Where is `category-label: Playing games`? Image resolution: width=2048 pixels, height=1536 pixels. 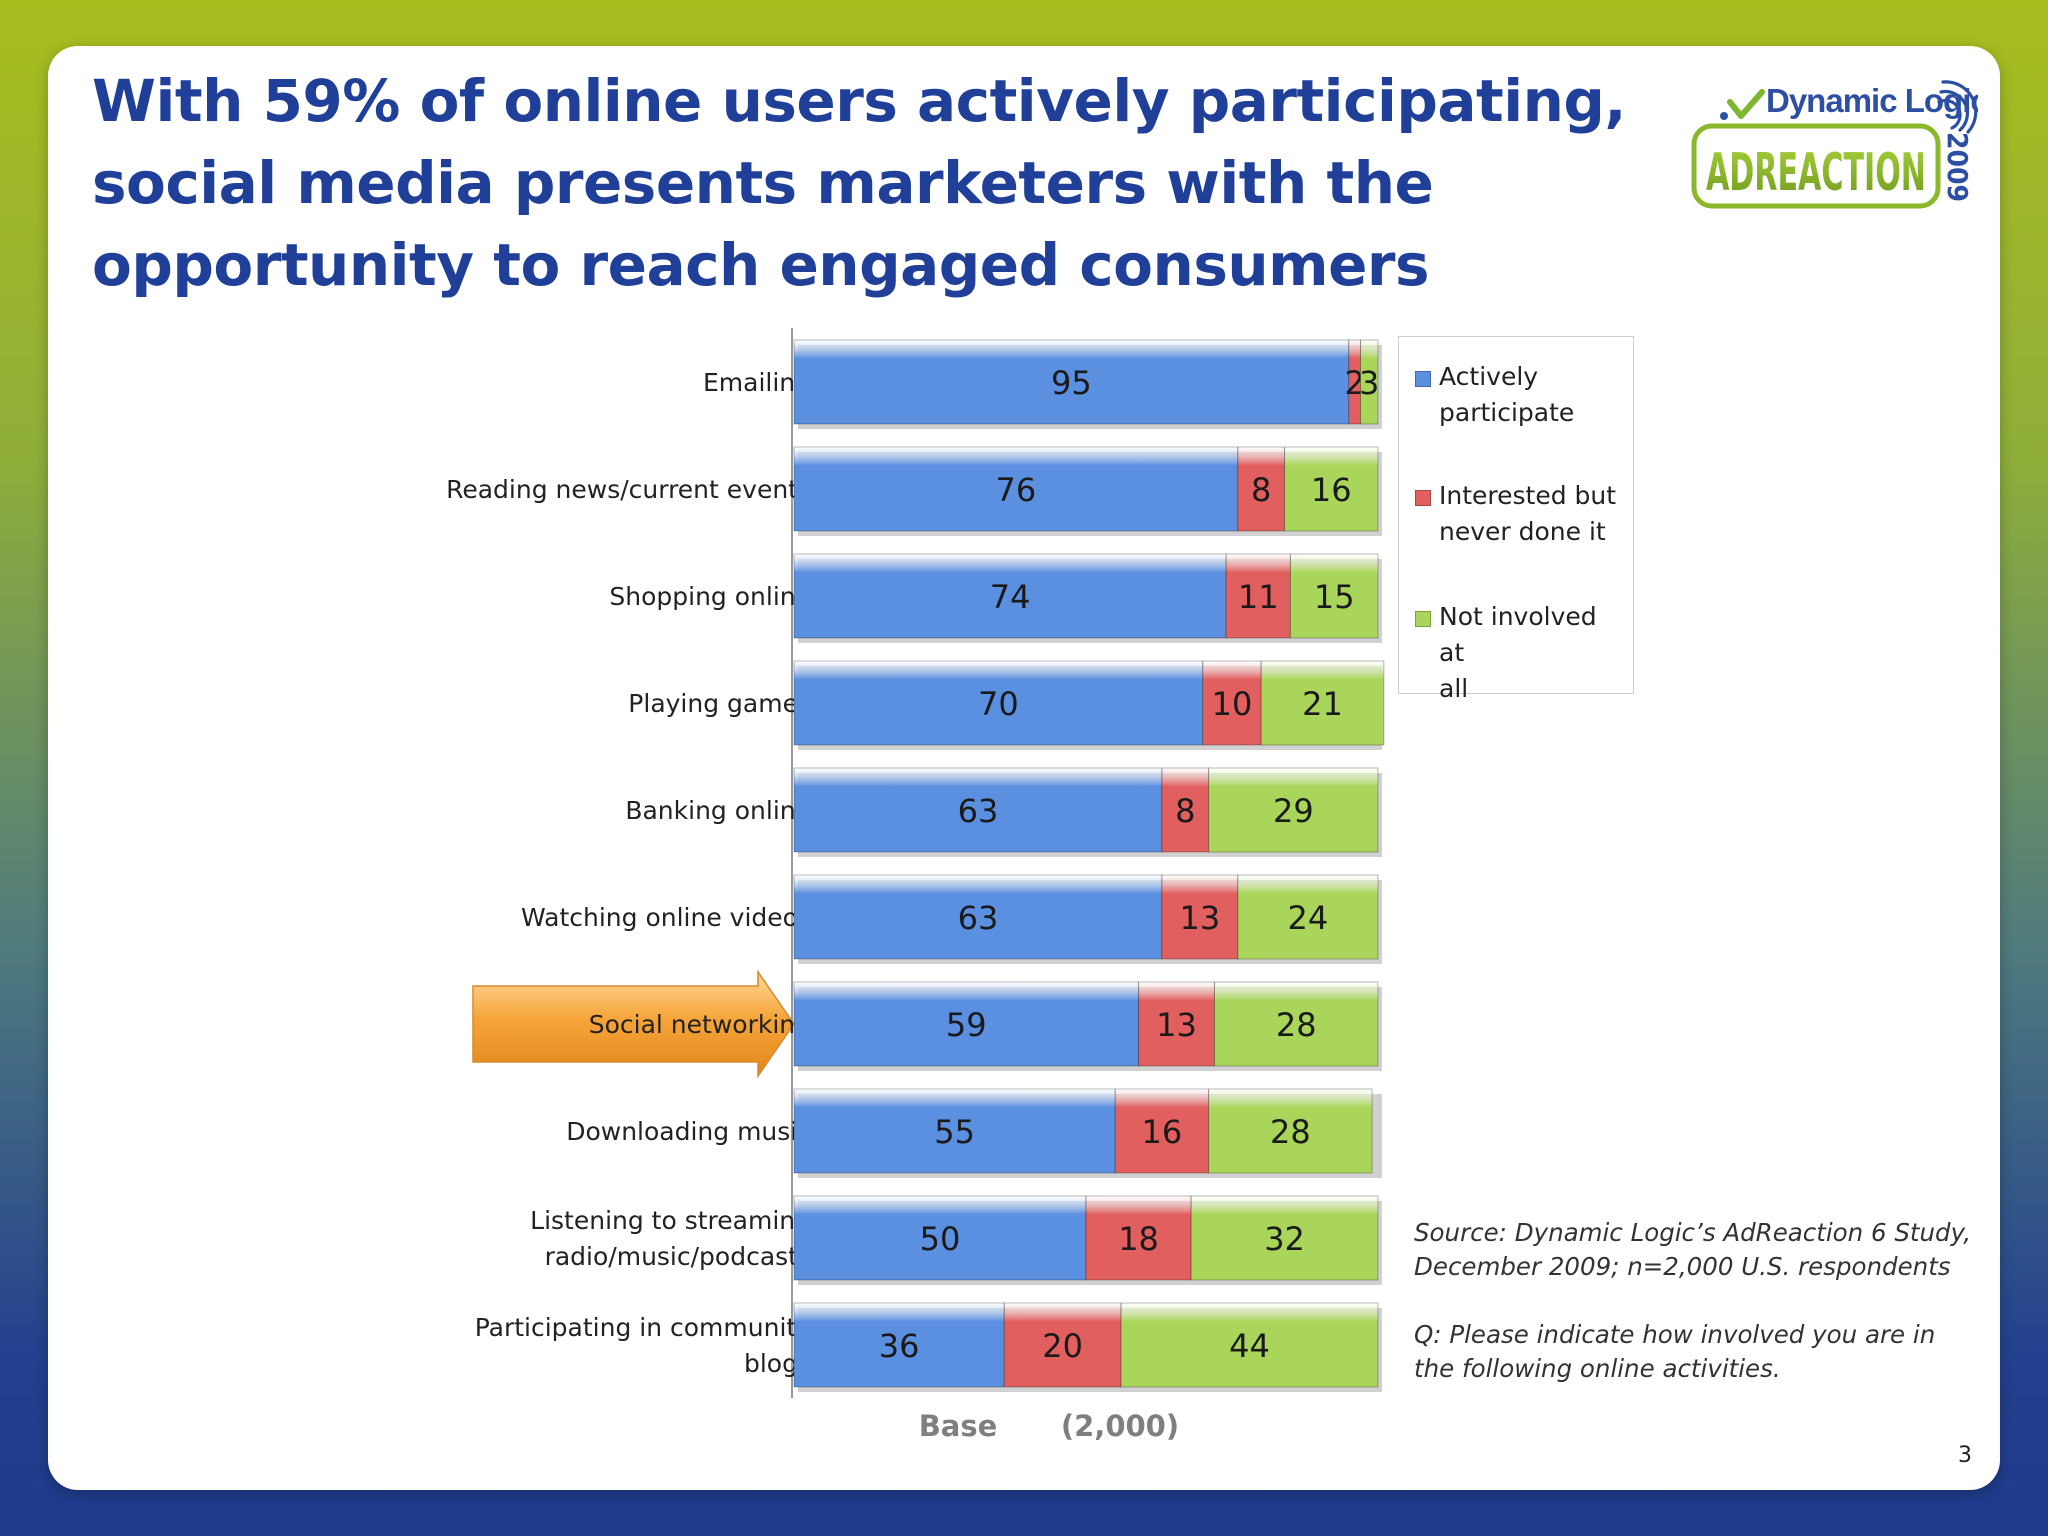 category-label: Playing games is located at coordinates (719, 703).